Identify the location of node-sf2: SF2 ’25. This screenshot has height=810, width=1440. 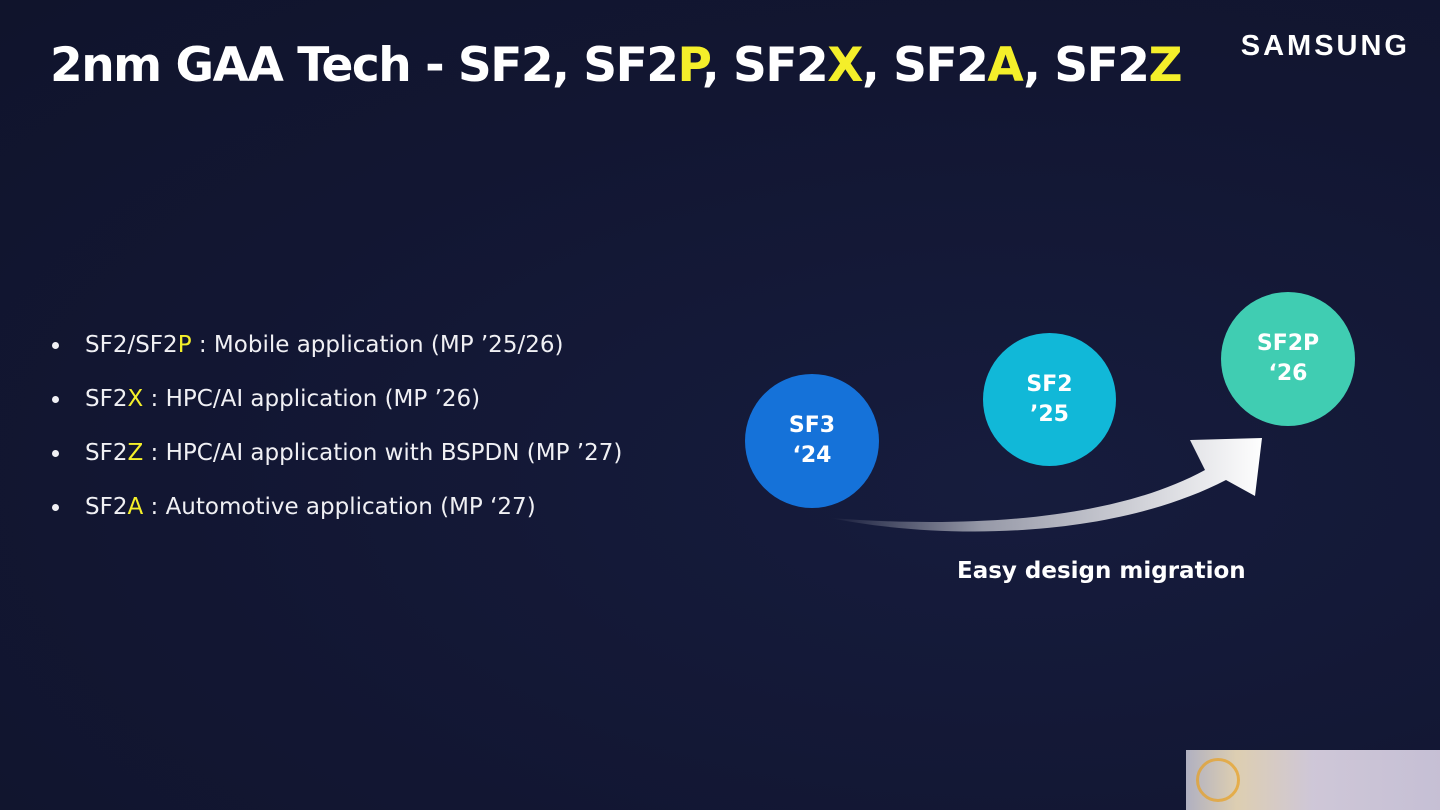
(1049, 399).